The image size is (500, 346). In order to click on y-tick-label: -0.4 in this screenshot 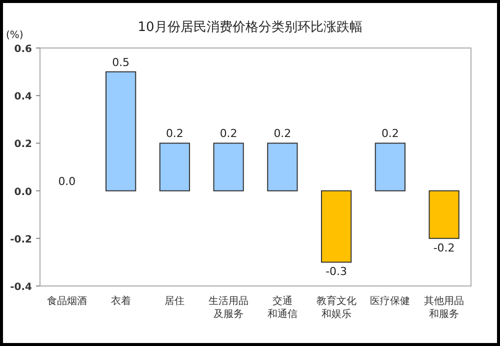, I will do `click(21, 287)`.